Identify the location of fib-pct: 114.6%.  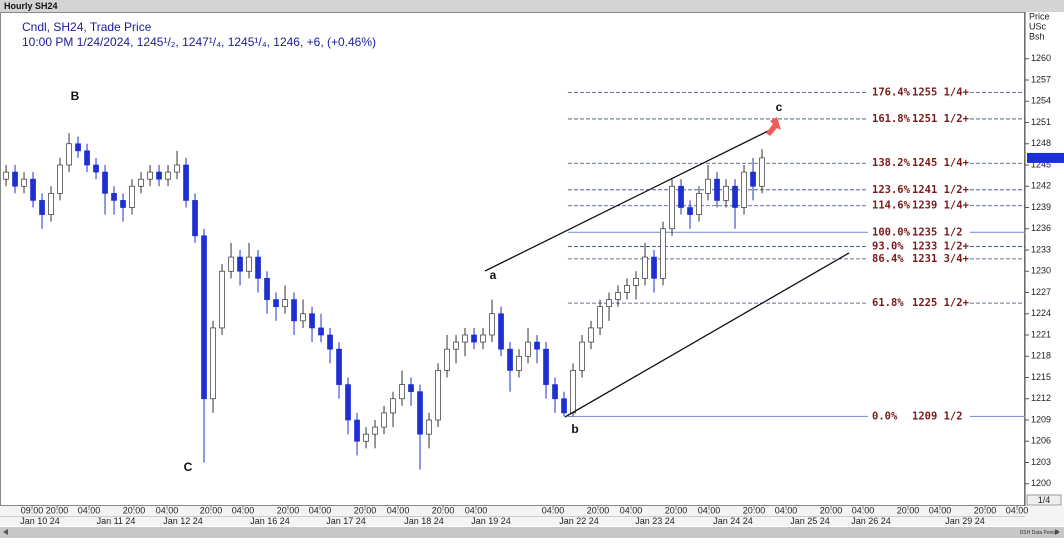
(891, 206).